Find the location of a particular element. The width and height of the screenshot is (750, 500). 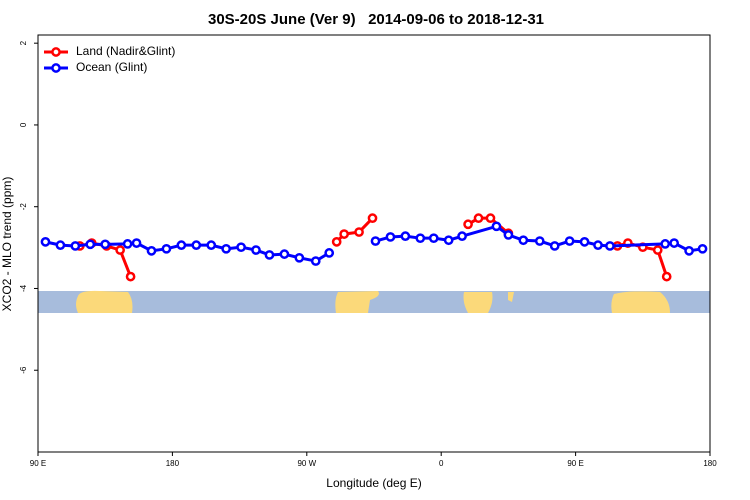

y-tick-label: -6 is located at coordinates (23, 370).